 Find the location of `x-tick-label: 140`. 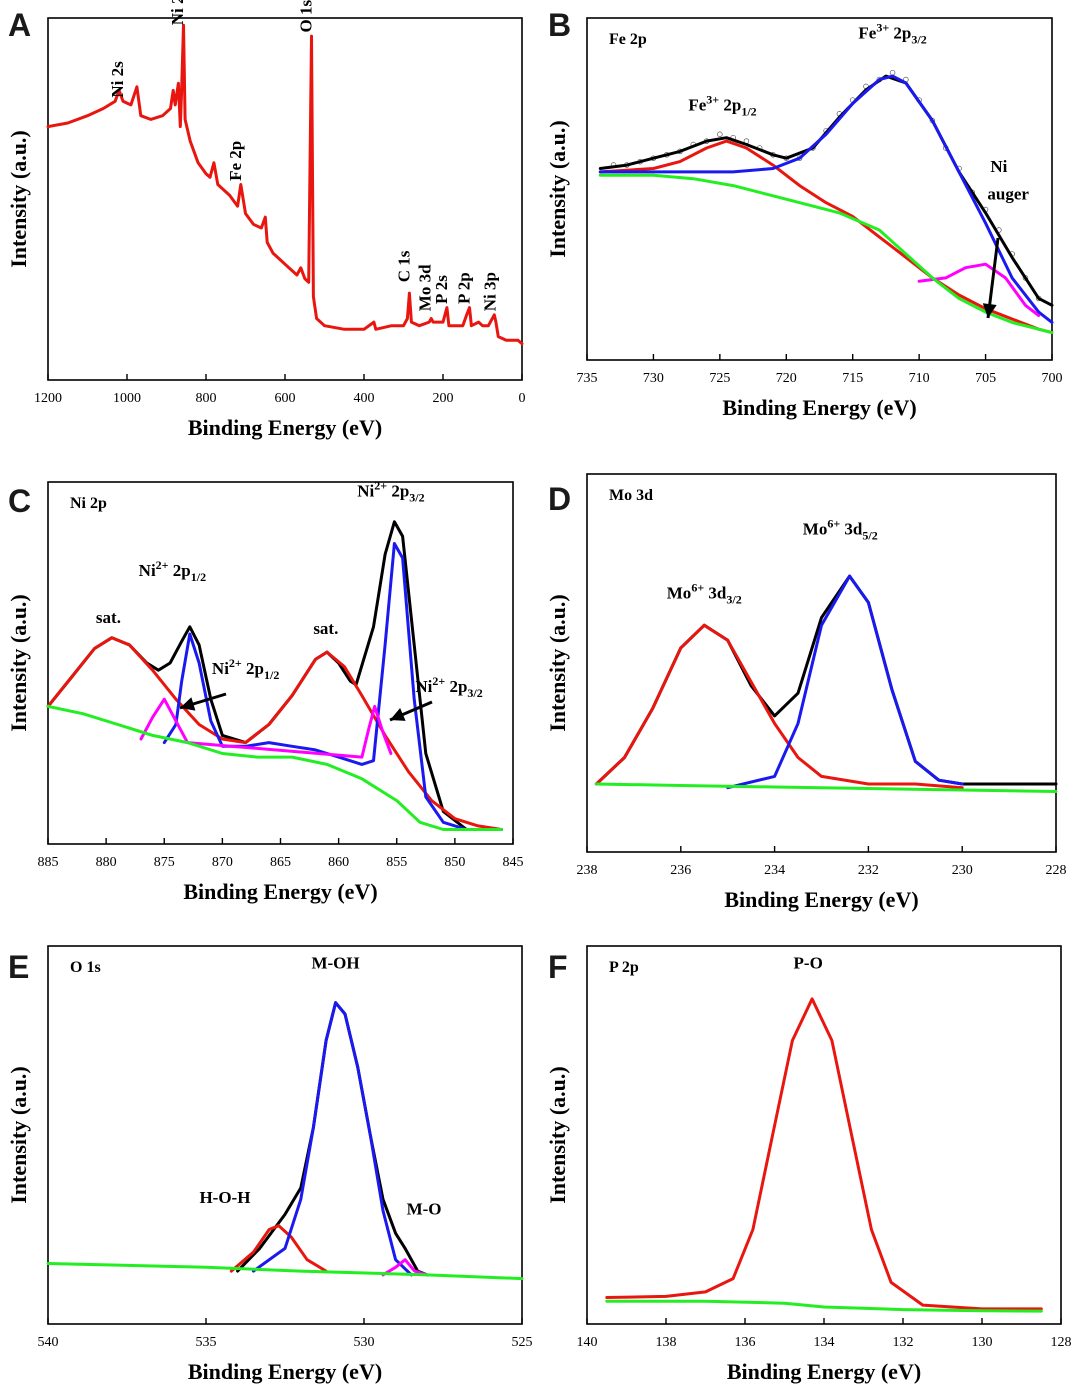

x-tick-label: 140 is located at coordinates (587, 1342).